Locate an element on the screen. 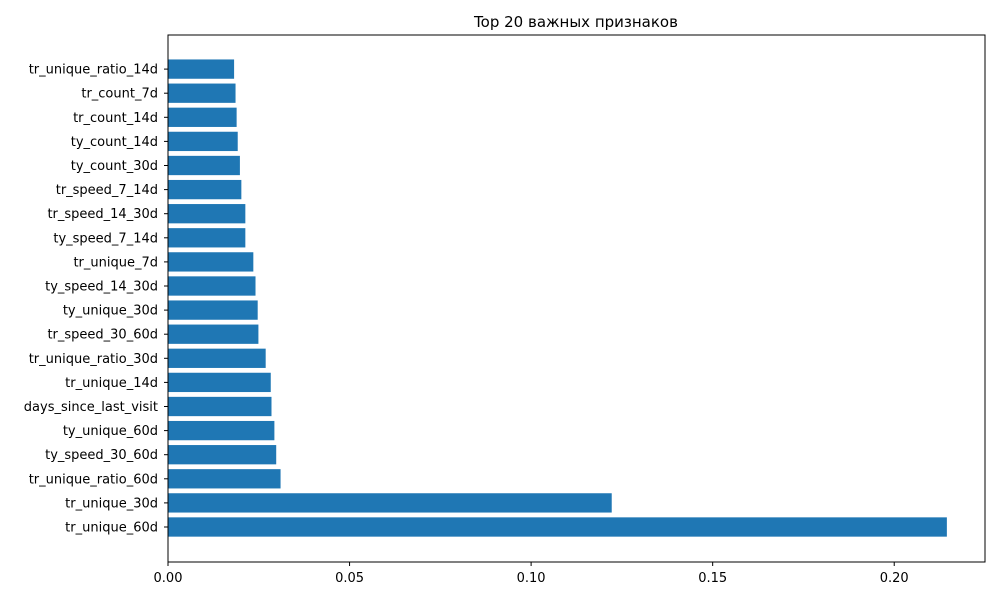 This screenshot has height=604, width=1000. y-tick-label: ty_unique_30d is located at coordinates (110, 311).